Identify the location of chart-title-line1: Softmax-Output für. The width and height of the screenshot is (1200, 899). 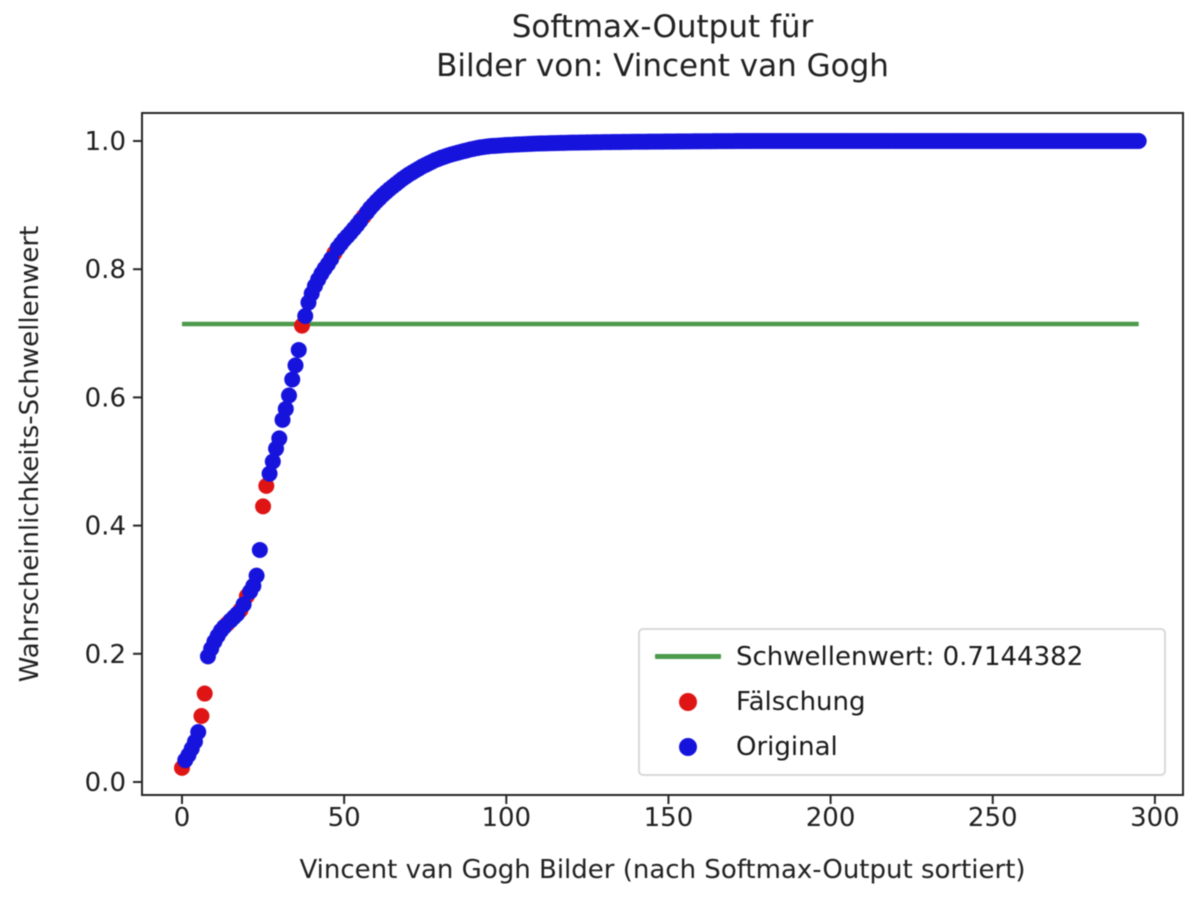
(662, 27).